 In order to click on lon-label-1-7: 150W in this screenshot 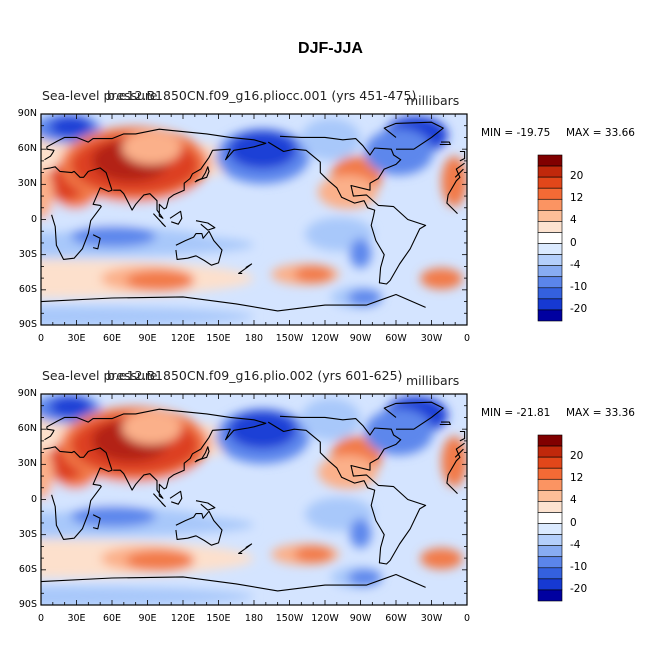, I will do `click(289, 338)`.